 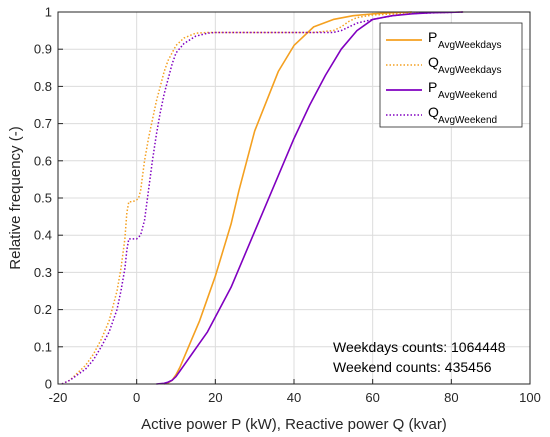 I want to click on x-tick-label: 20, so click(x=215, y=397).